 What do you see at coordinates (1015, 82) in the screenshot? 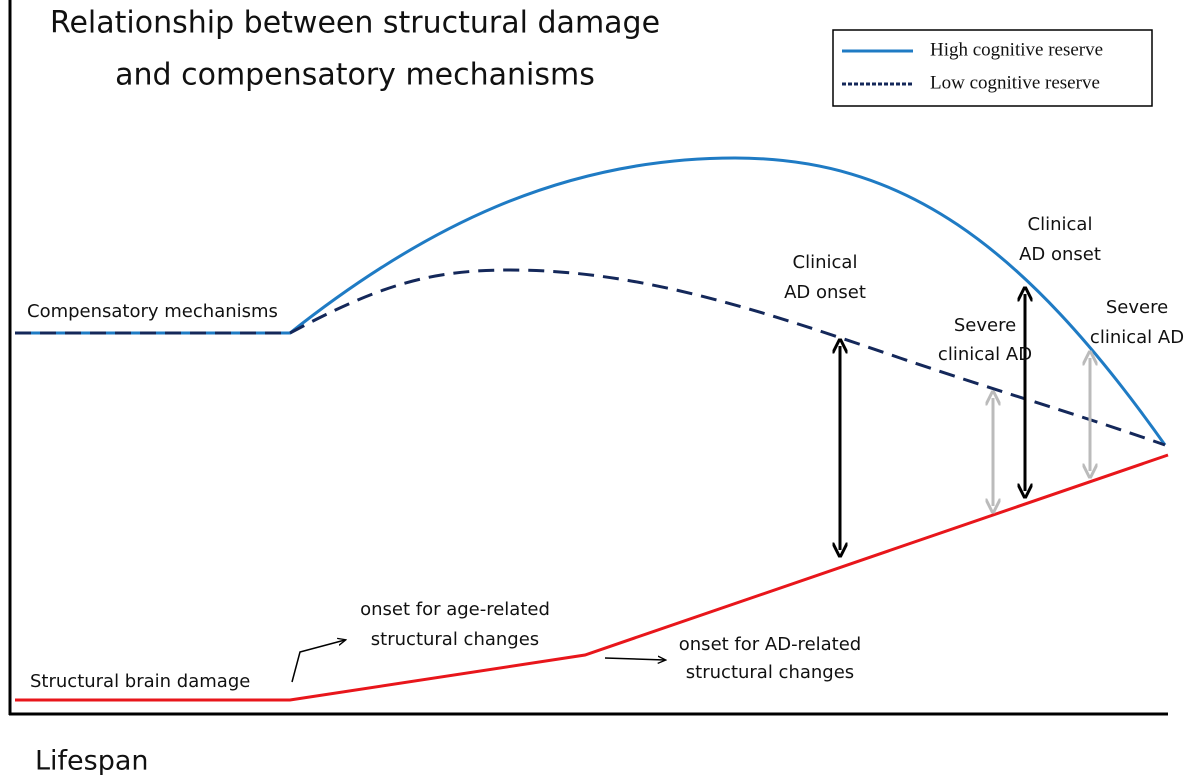
I see `legend-label: Low cognitive reserve` at bounding box center [1015, 82].